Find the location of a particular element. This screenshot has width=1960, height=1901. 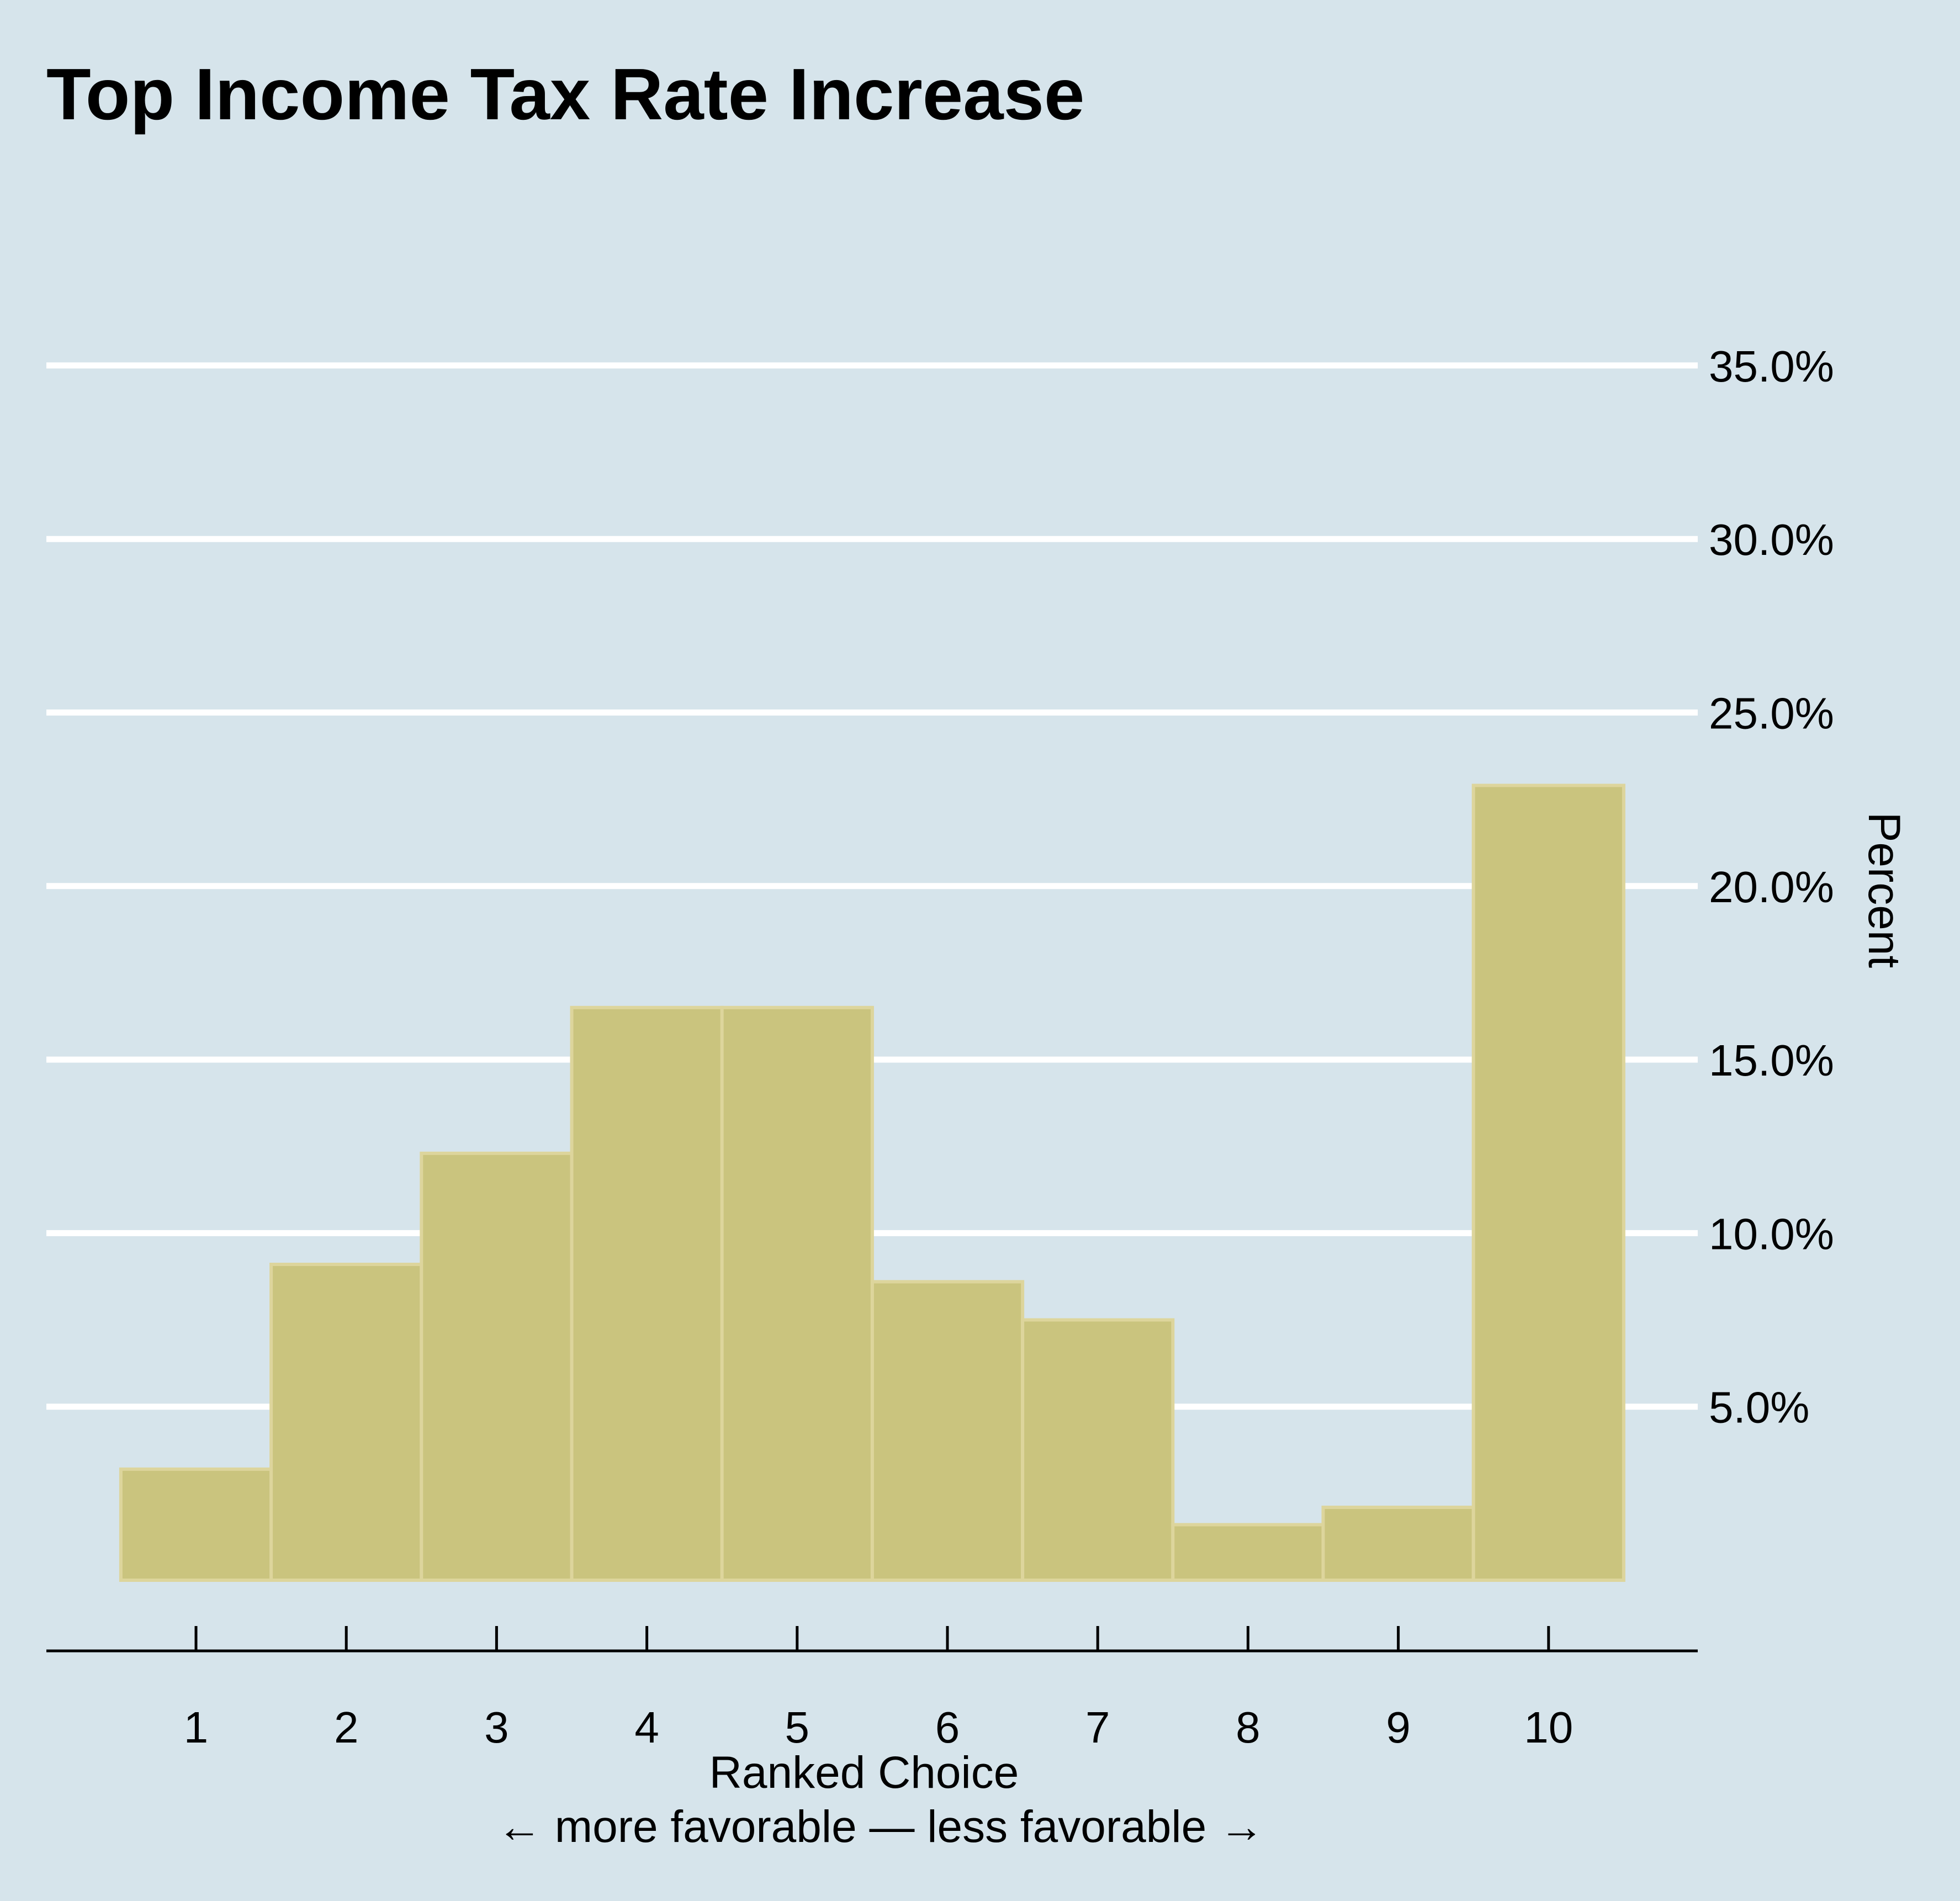

y-tick-label: 30.0% is located at coordinates (1772, 539).